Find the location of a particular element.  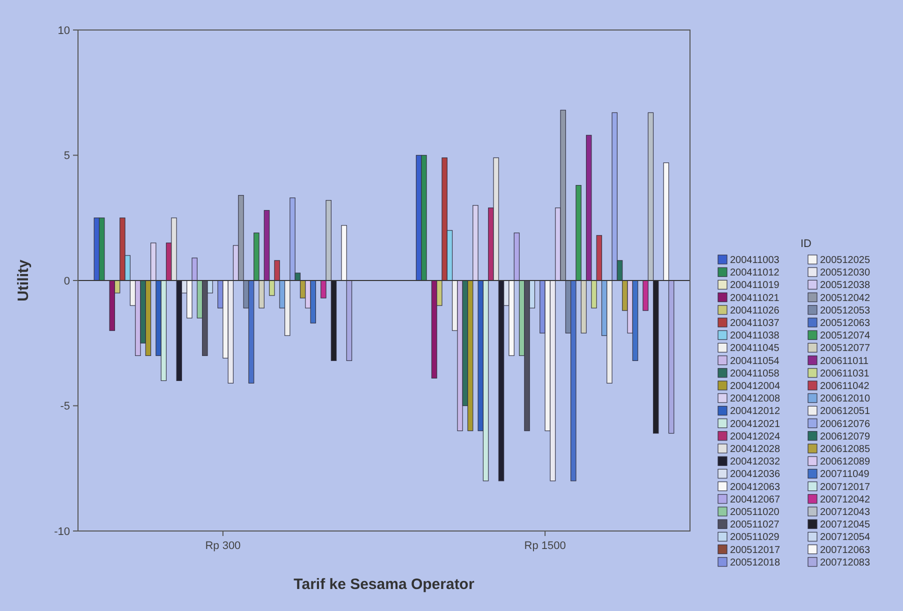

legend-label: 200612051 is located at coordinates (845, 412).